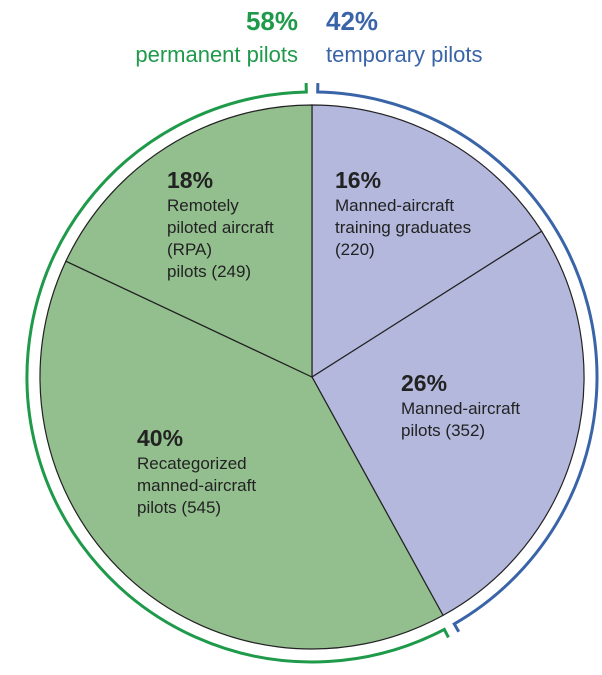 This screenshot has height=675, width=602. What do you see at coordinates (216, 54) in the screenshot?
I see `group-name: permanent pilots` at bounding box center [216, 54].